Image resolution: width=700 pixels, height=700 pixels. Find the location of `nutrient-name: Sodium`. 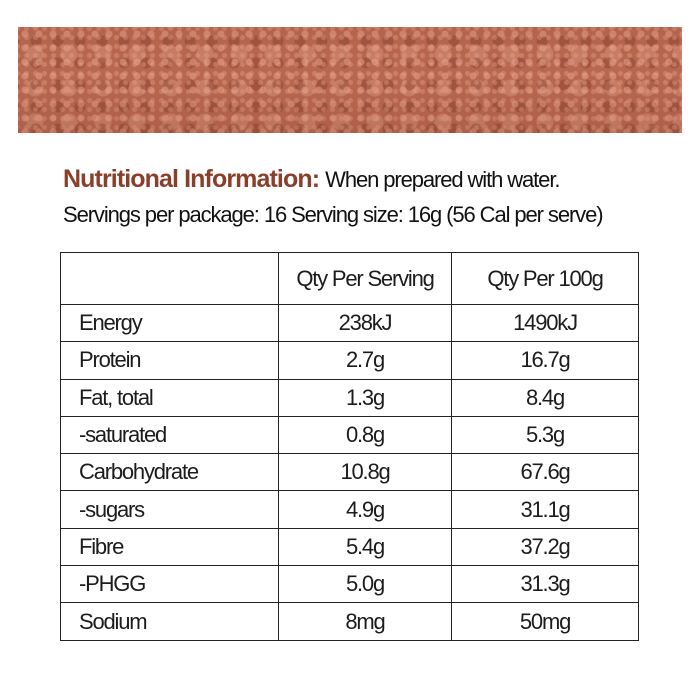

nutrient-name: Sodium is located at coordinates (169, 621).